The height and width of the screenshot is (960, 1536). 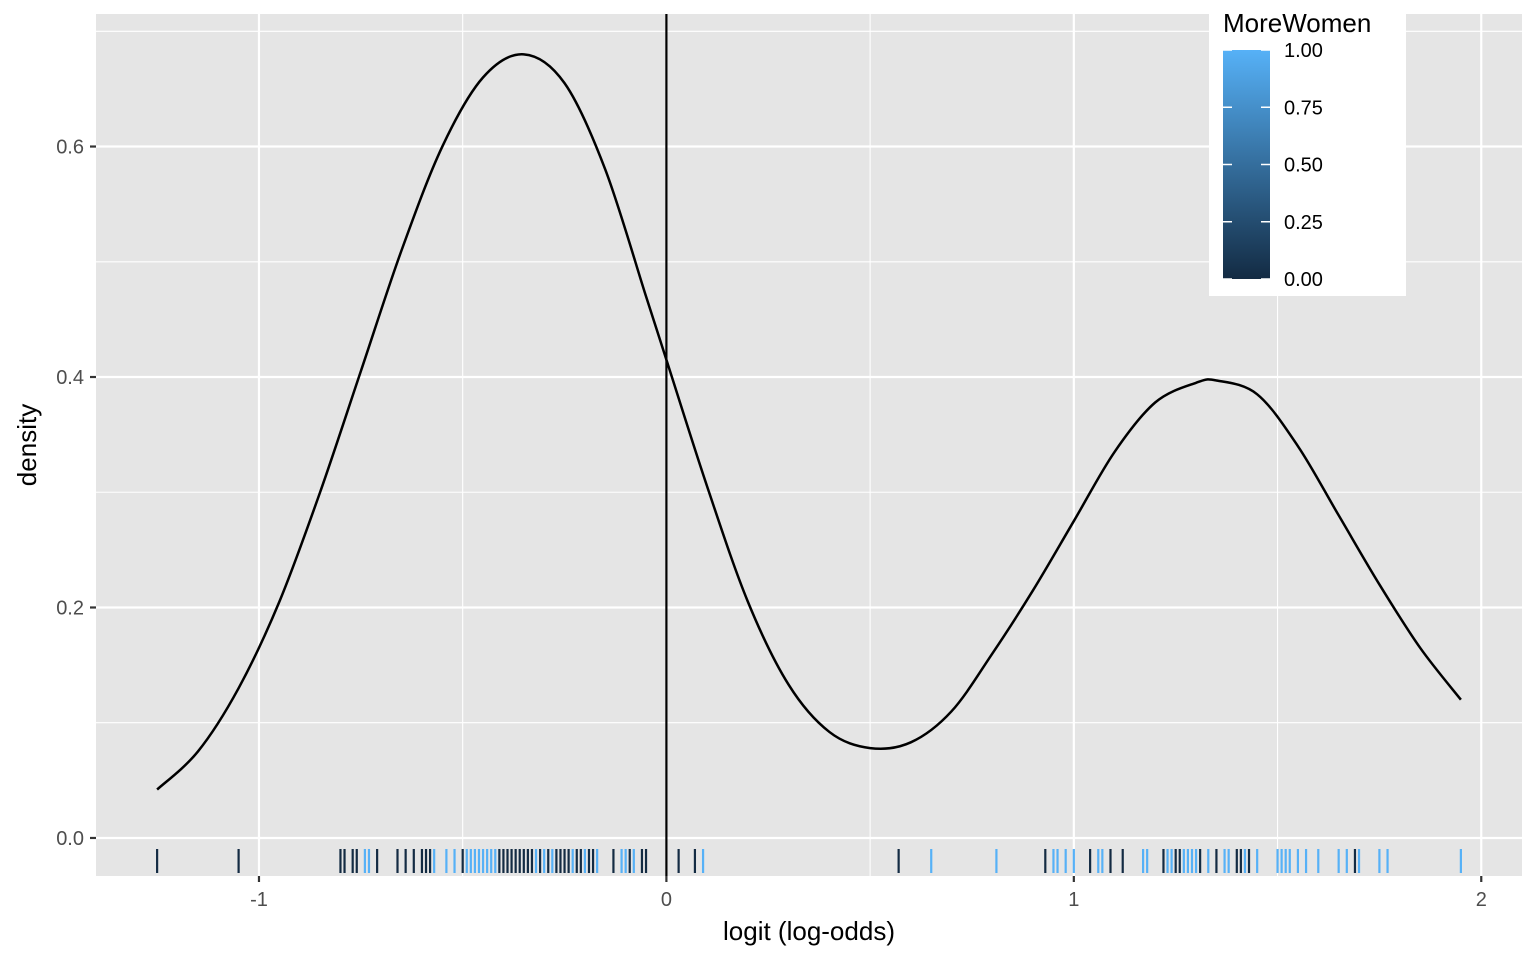 What do you see at coordinates (1303, 223) in the screenshot?
I see `legend-tick-label: 0.25` at bounding box center [1303, 223].